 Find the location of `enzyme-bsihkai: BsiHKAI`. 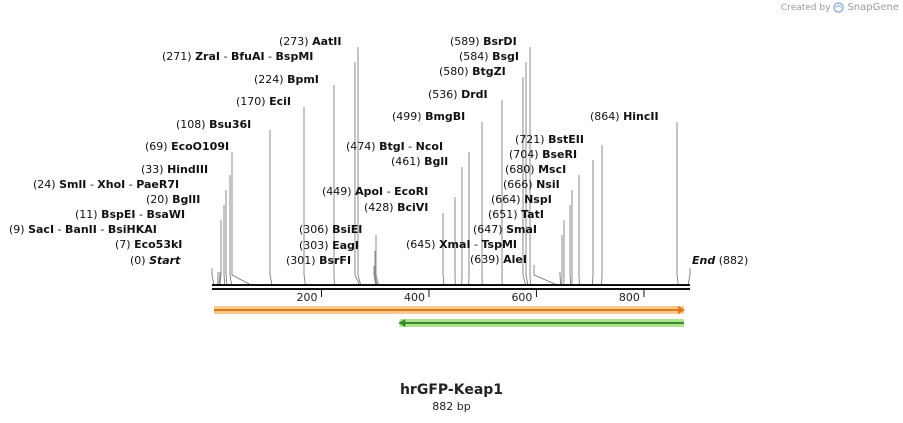

enzyme-bsihkai: BsiHKAI is located at coordinates (132, 229).